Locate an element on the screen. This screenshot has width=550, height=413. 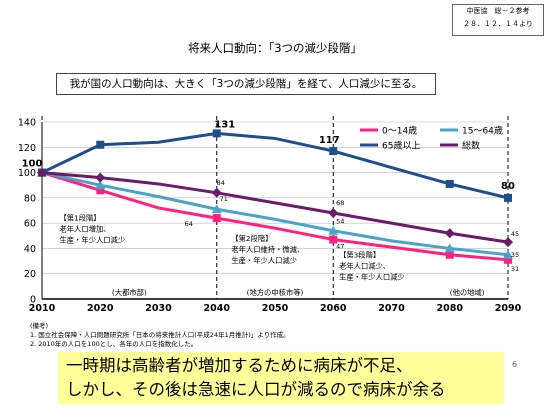
value-label: 80 is located at coordinates (508, 186).